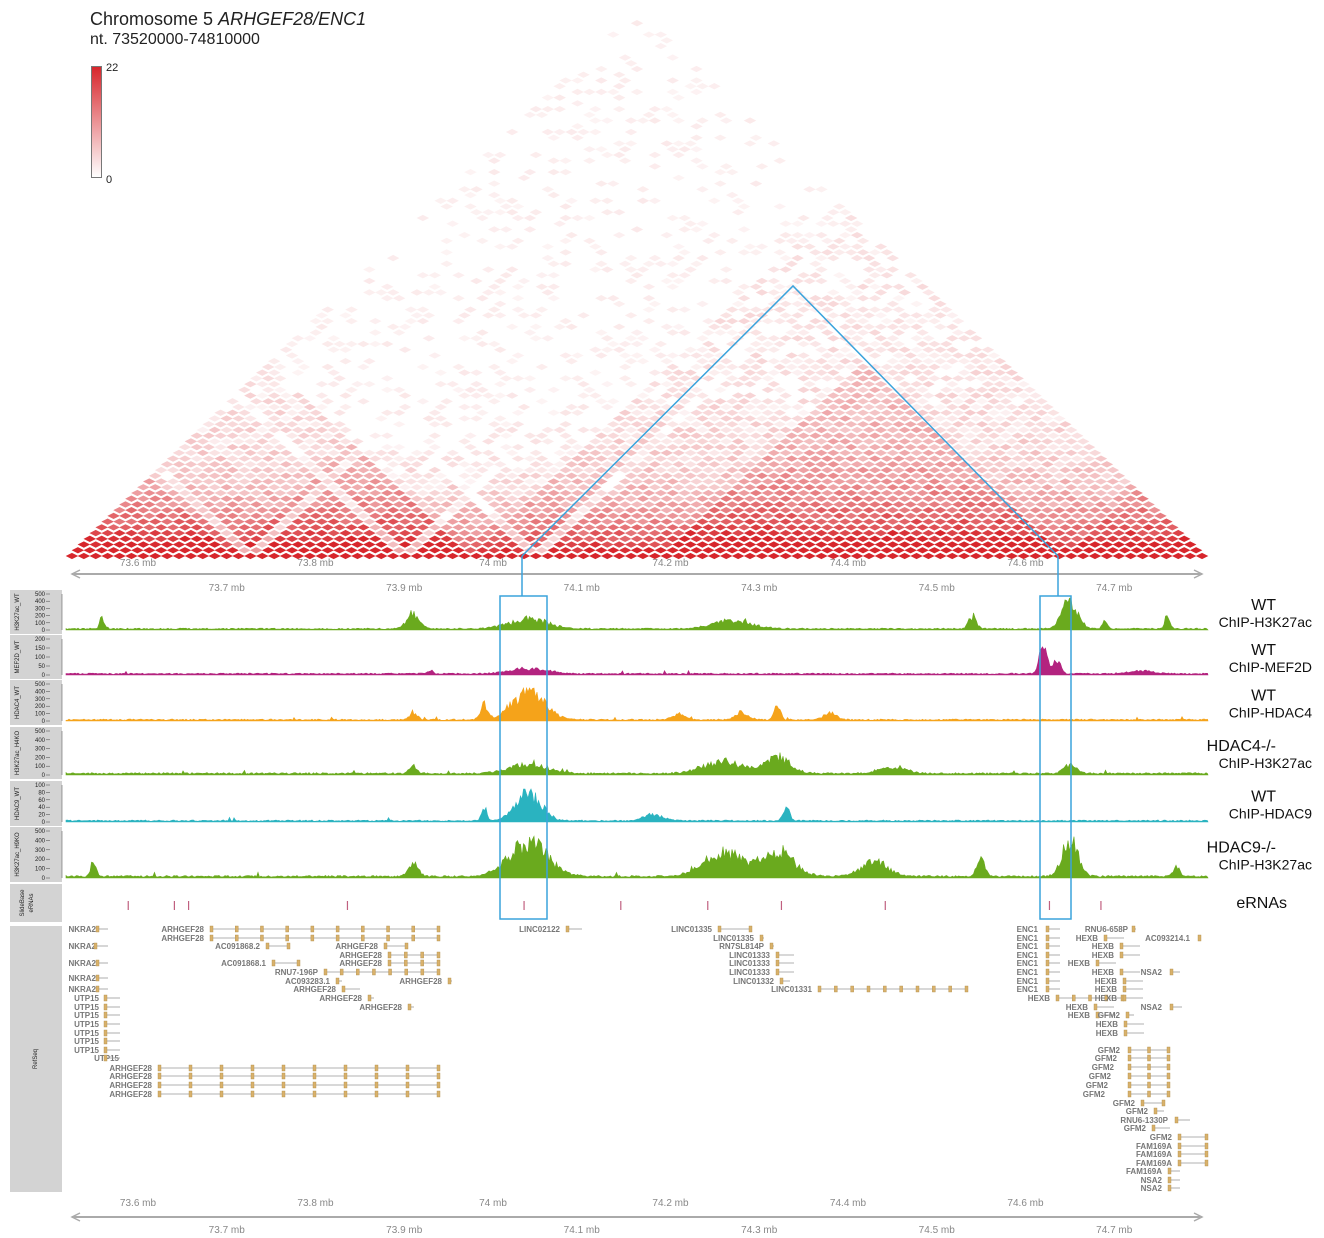  I want to click on gene-model: ENC1, so click(1038, 938).